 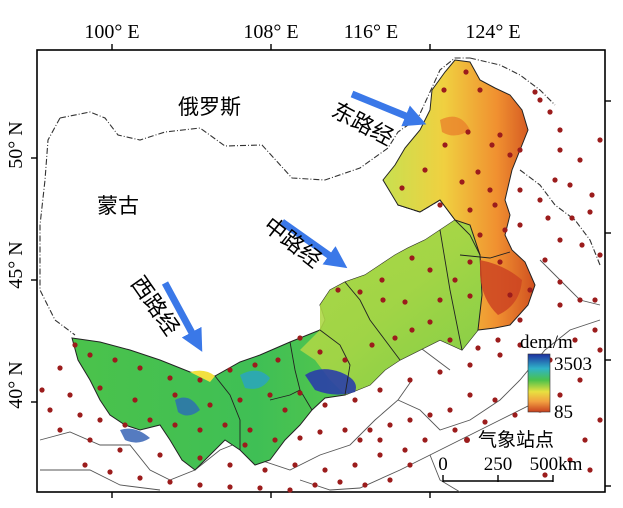 What do you see at coordinates (556, 464) in the screenshot?
I see `scale-label-500: 500km` at bounding box center [556, 464].